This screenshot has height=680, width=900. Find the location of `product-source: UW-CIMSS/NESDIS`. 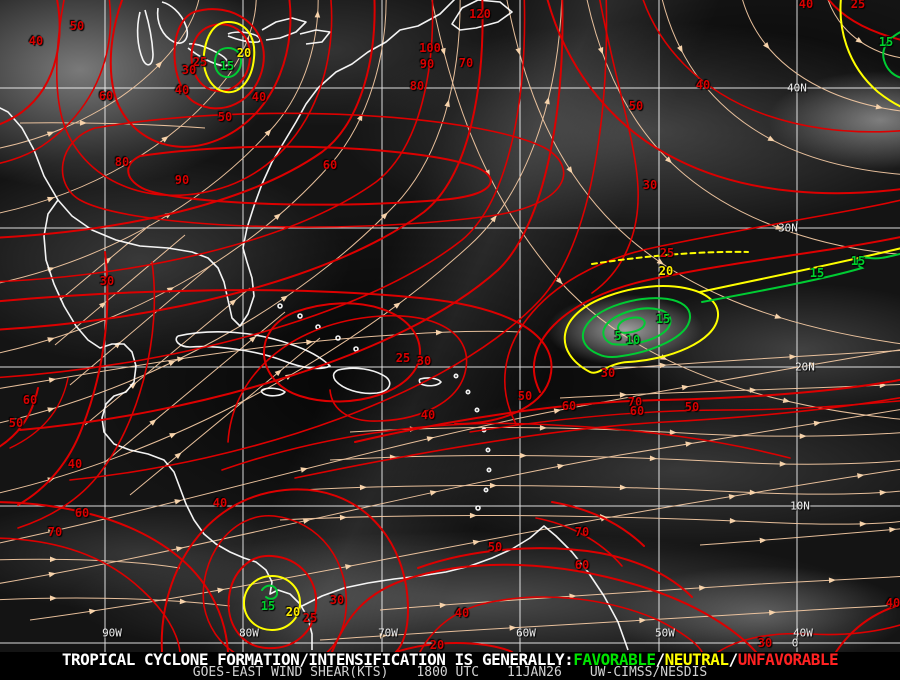

product-source: UW-CIMSS/NESDIS is located at coordinates (648, 672).